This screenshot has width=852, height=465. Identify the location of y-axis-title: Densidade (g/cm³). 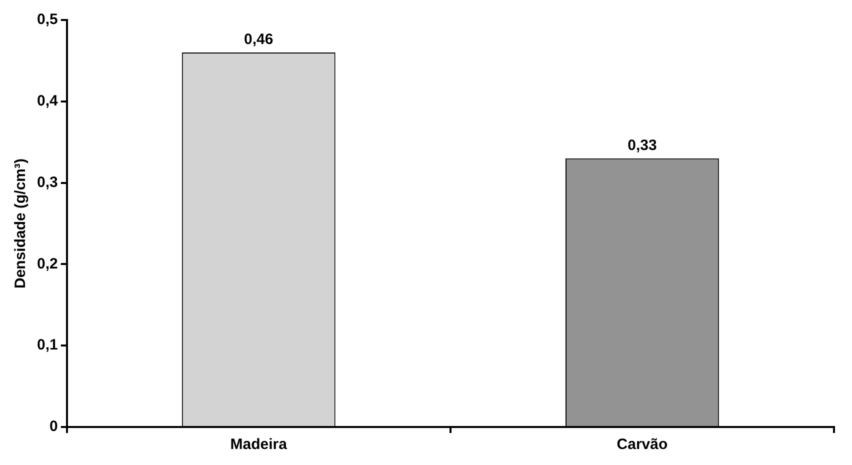
(21, 223).